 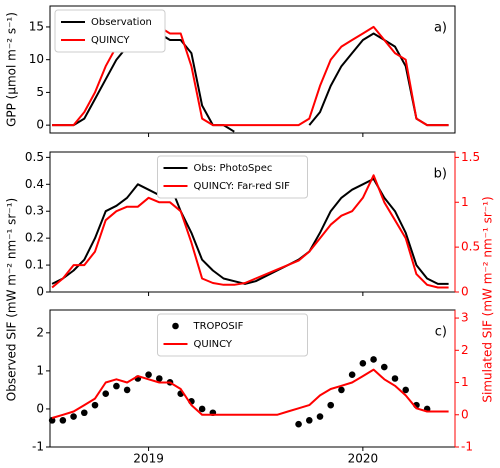 I want to click on y-tick-label: 0.2, so click(x=34, y=238).